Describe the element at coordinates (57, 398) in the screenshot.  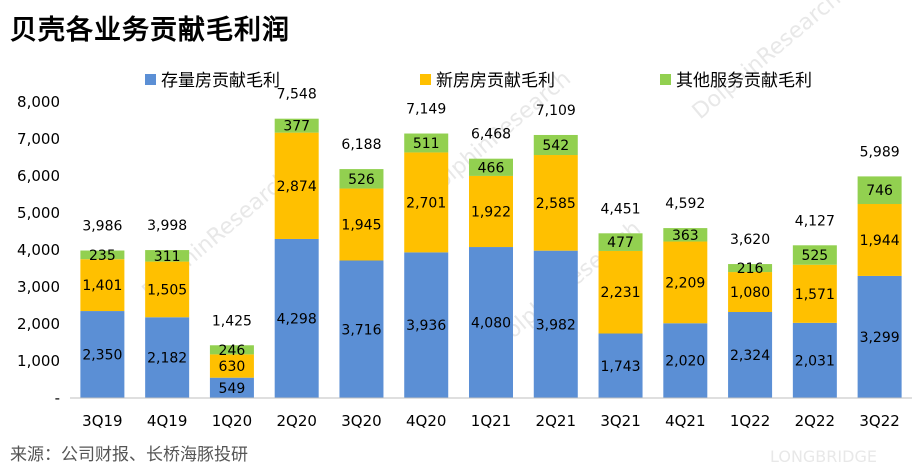
I see `y-tick-label: -` at that location.